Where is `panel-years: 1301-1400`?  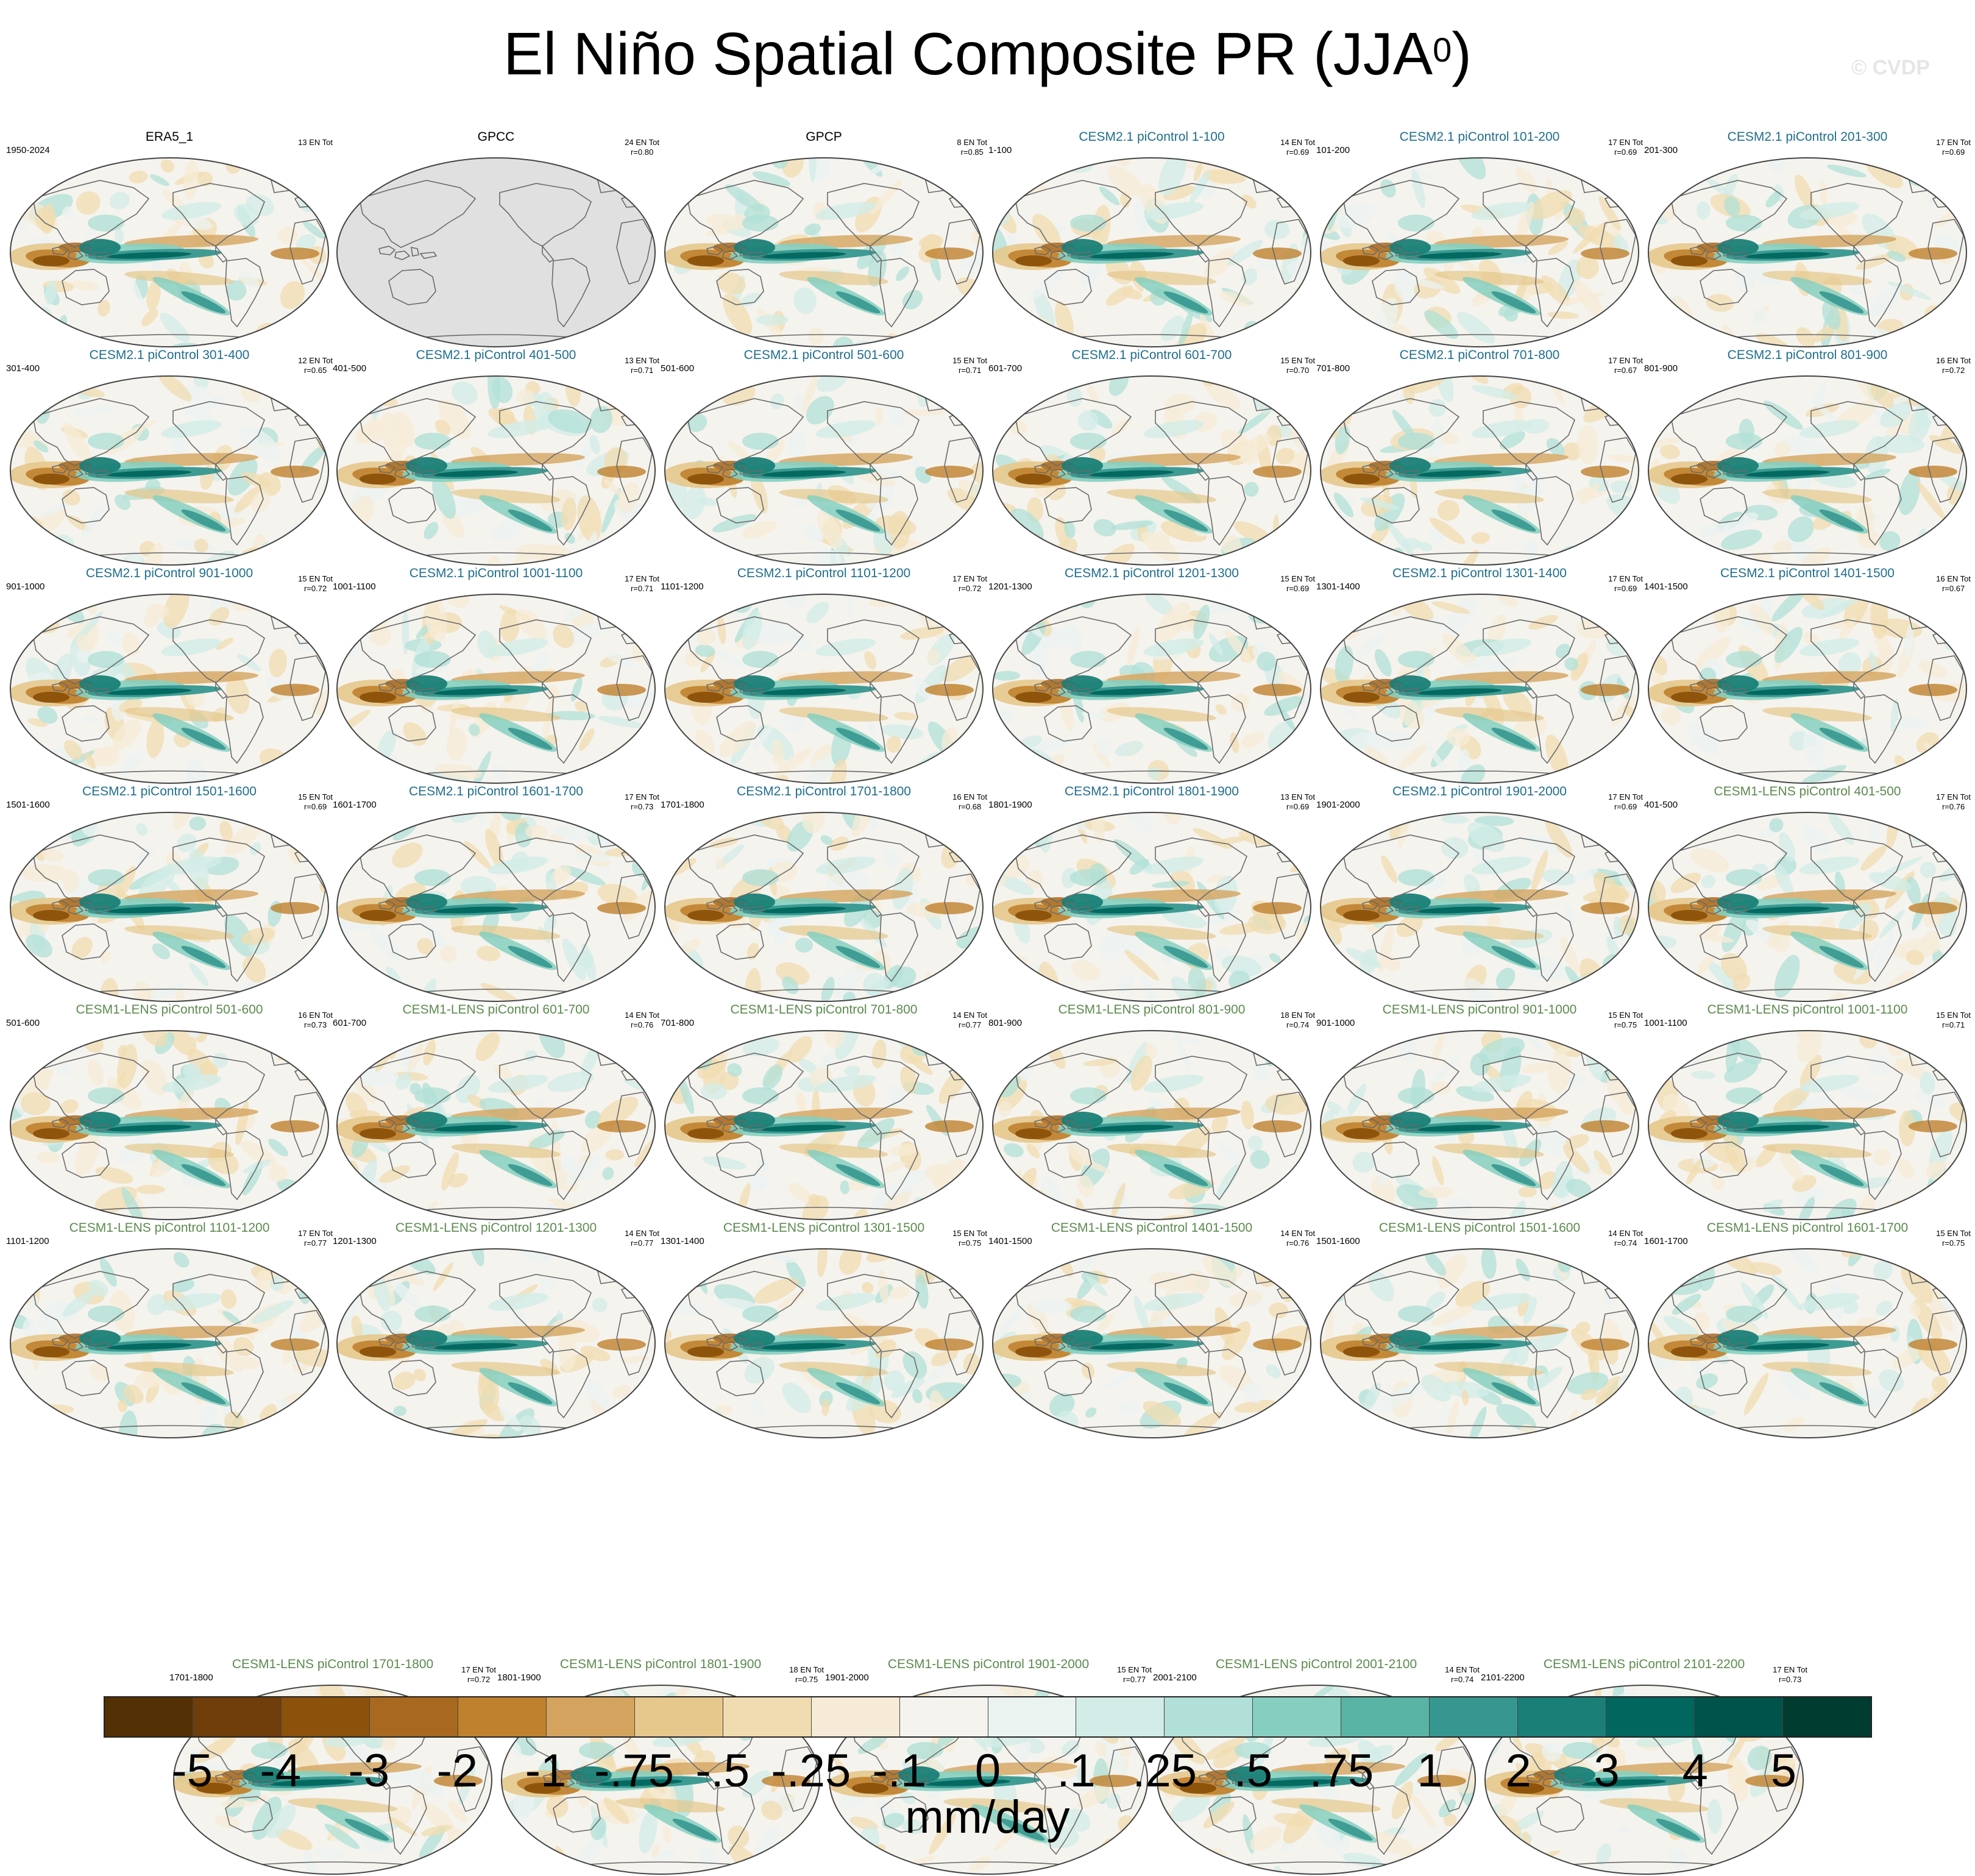
panel-years: 1301-1400 is located at coordinates (1338, 586).